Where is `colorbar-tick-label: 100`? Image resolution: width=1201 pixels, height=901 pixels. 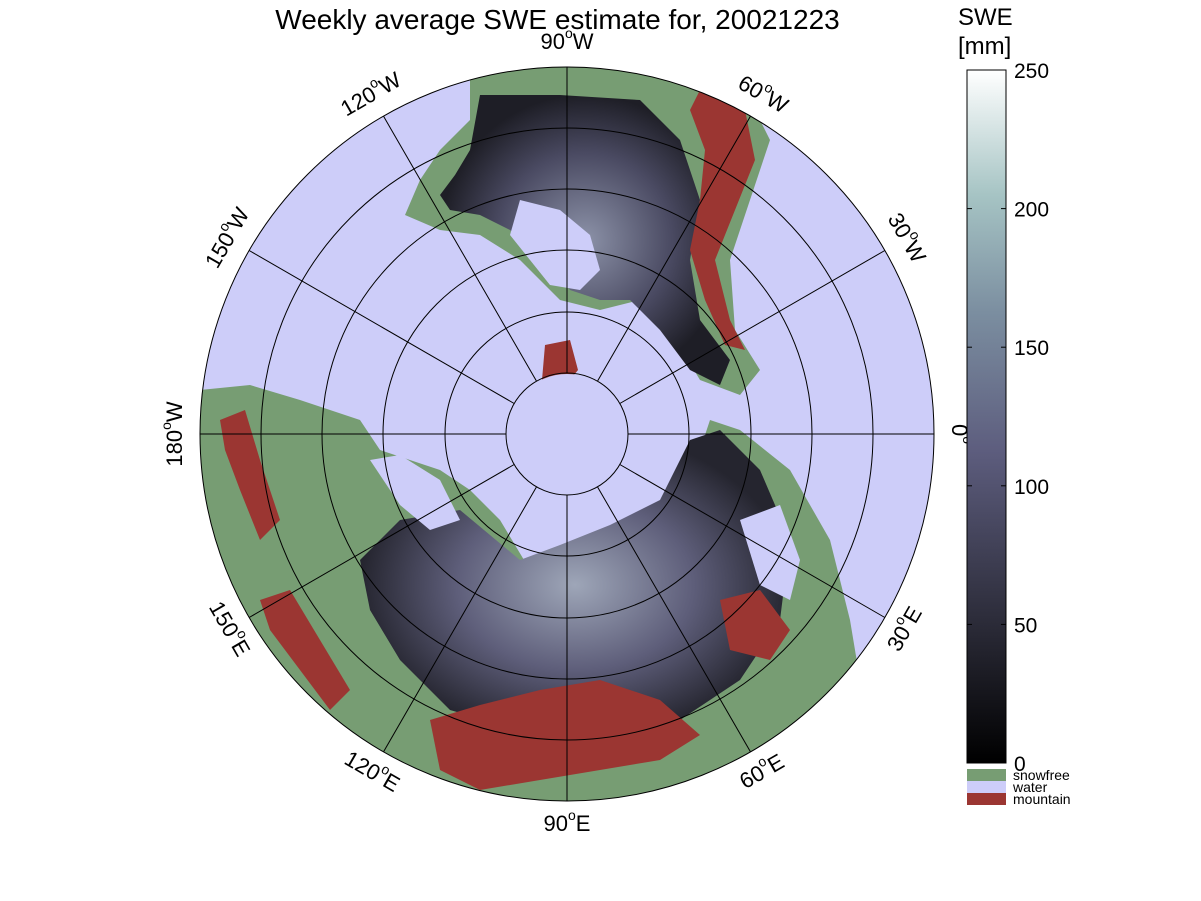
colorbar-tick-label: 100 is located at coordinates (1031, 487).